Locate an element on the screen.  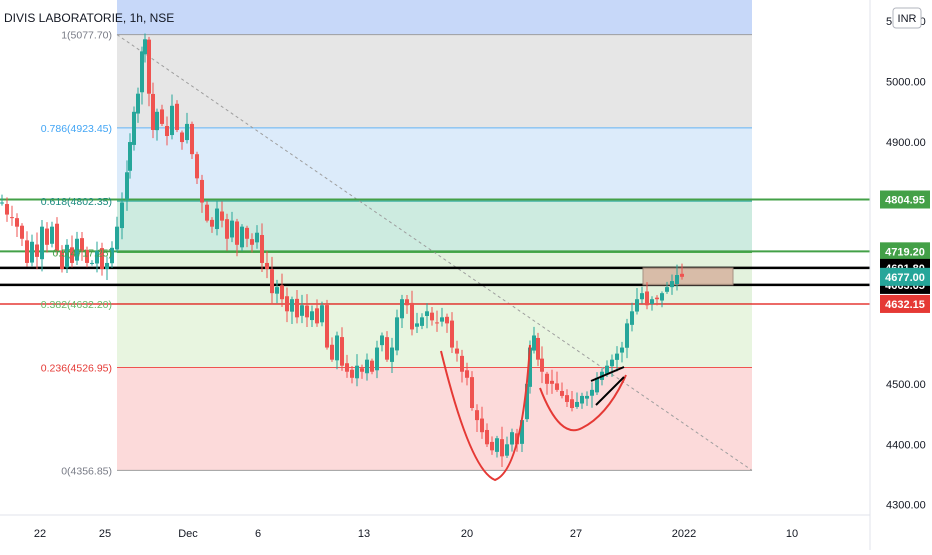
currency-label: INR is located at coordinates (907, 19).